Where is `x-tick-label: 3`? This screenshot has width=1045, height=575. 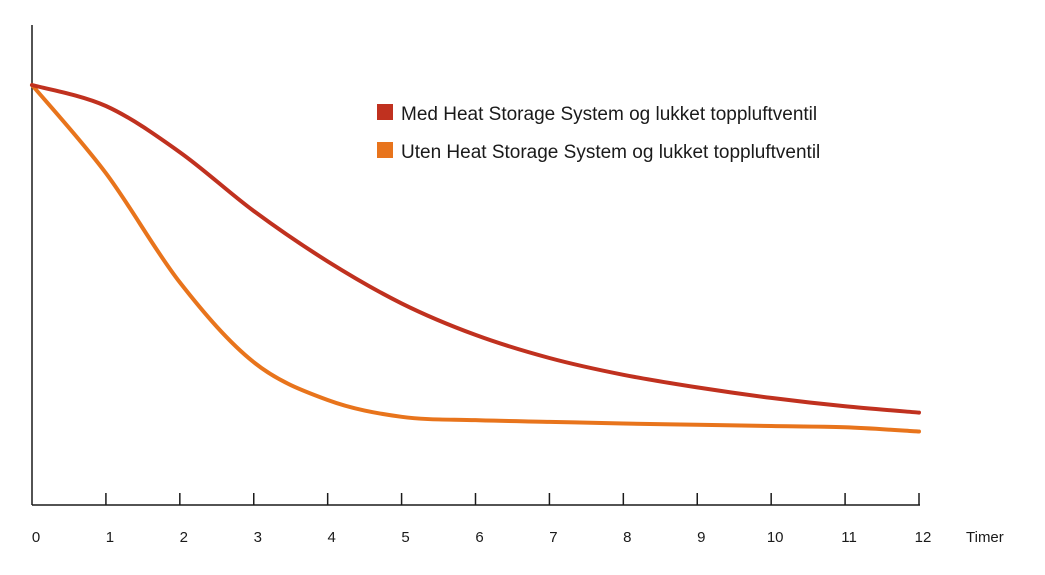
x-tick-label: 3 is located at coordinates (258, 537).